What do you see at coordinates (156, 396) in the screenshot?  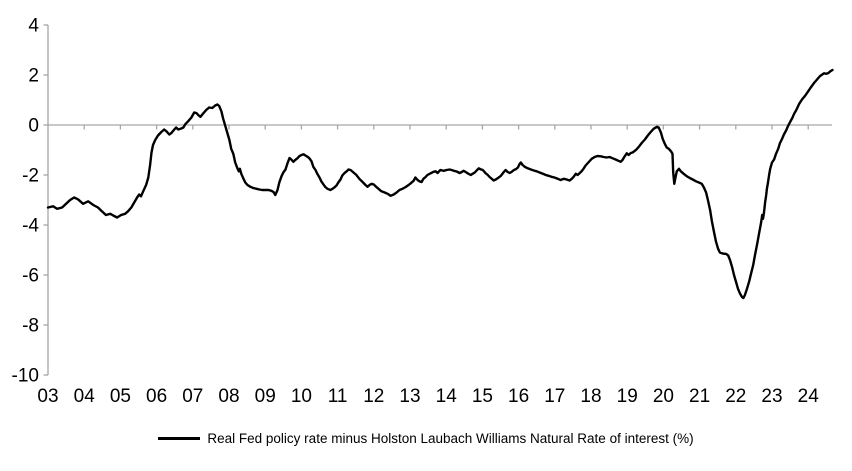 I see `x-axis-tick-label: 06` at bounding box center [156, 396].